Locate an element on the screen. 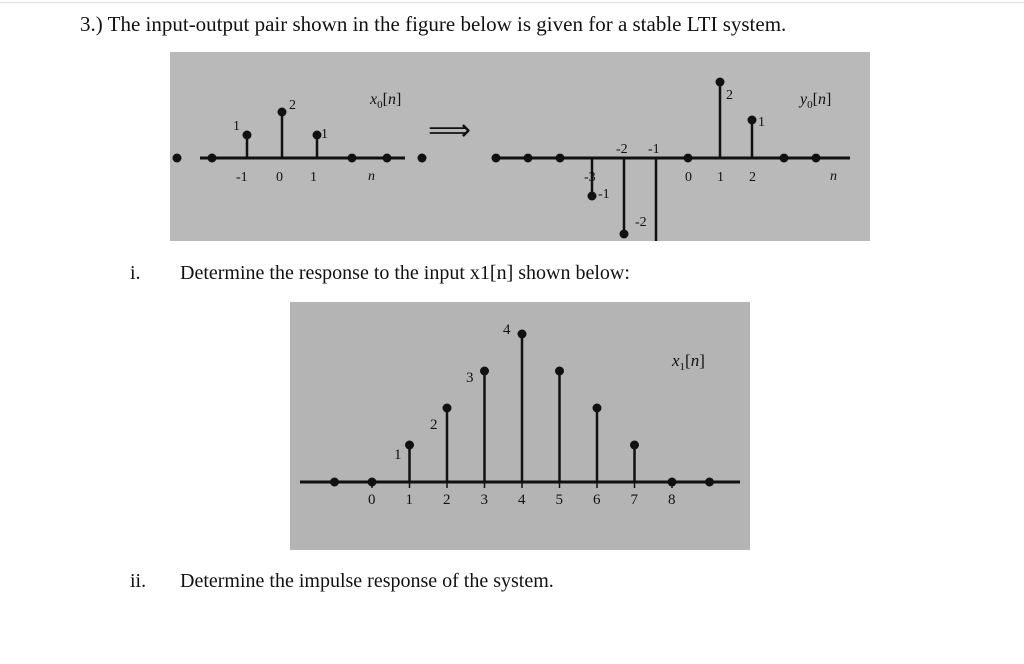 The image size is (1024, 664). x0-tick-0: 0 is located at coordinates (279, 177).